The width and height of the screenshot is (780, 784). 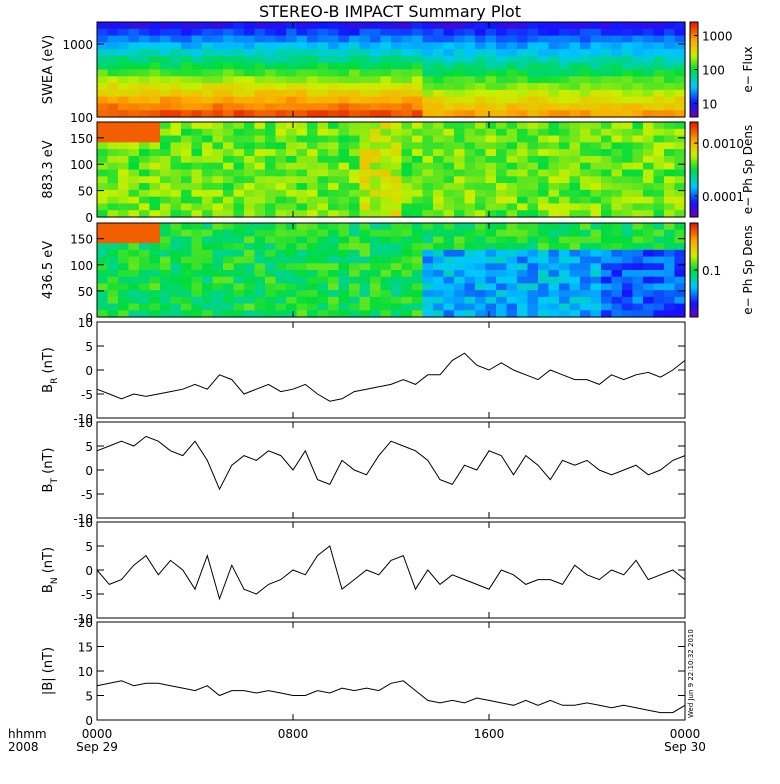 I want to click on colorbar-label-3: e− Ph Sp Dens, so click(x=748, y=269).